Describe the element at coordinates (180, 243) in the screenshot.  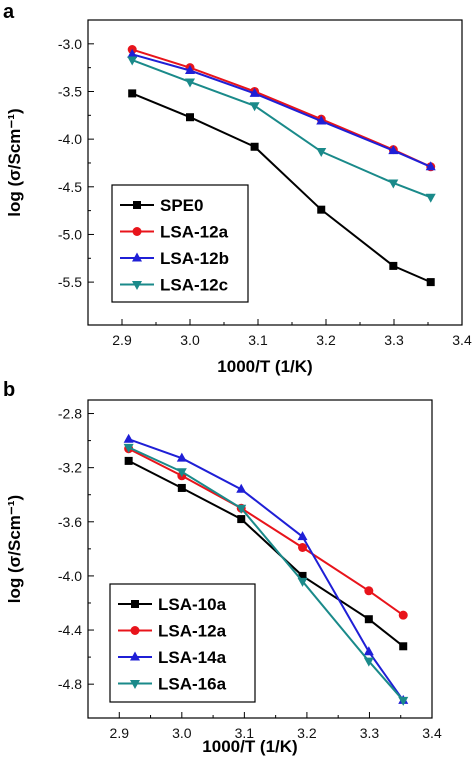
I see `legend: SPE0 LSA-12a LSA-12b LSA-12c` at that location.